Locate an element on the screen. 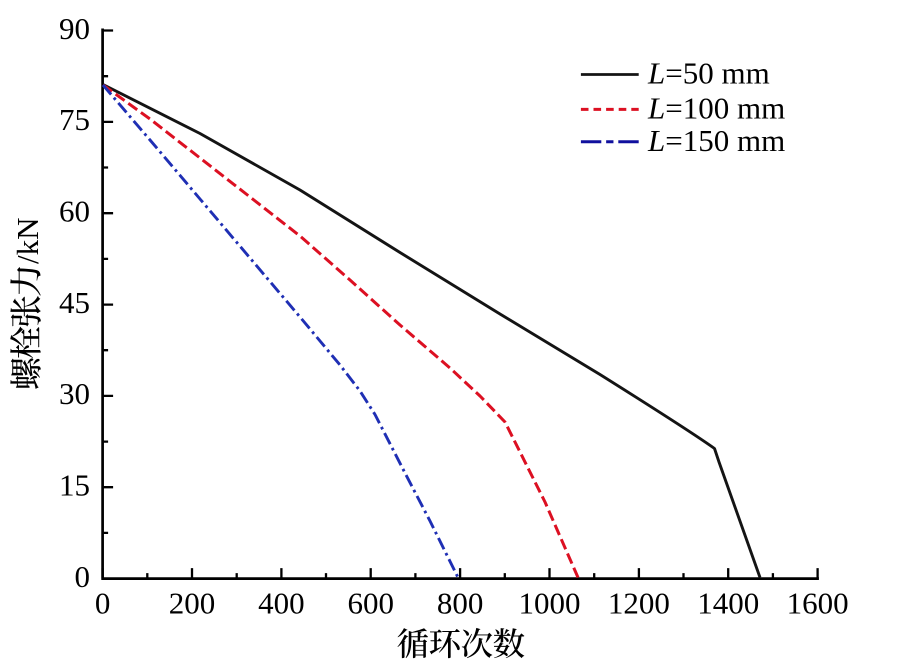 The width and height of the screenshot is (909, 671). svg-text: 90 is located at coordinates (74, 28).